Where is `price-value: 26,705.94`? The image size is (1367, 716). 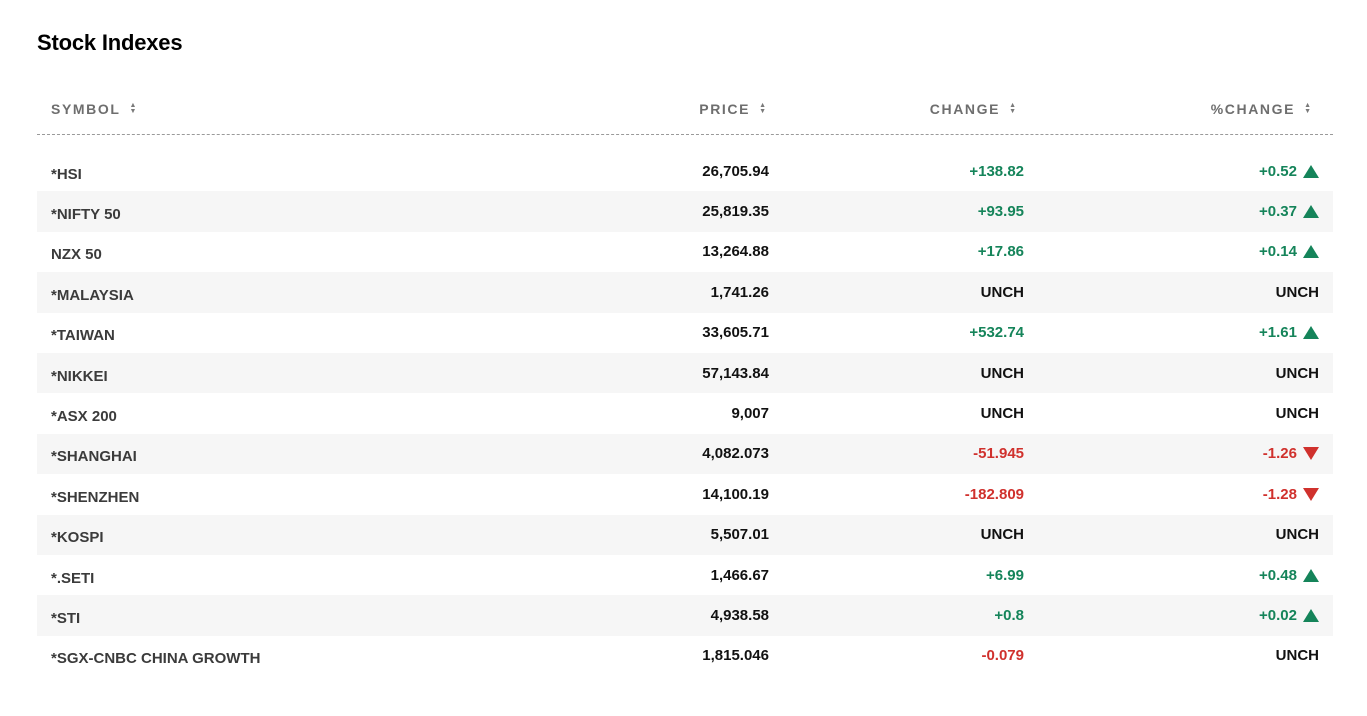 price-value: 26,705.94 is located at coordinates (735, 171).